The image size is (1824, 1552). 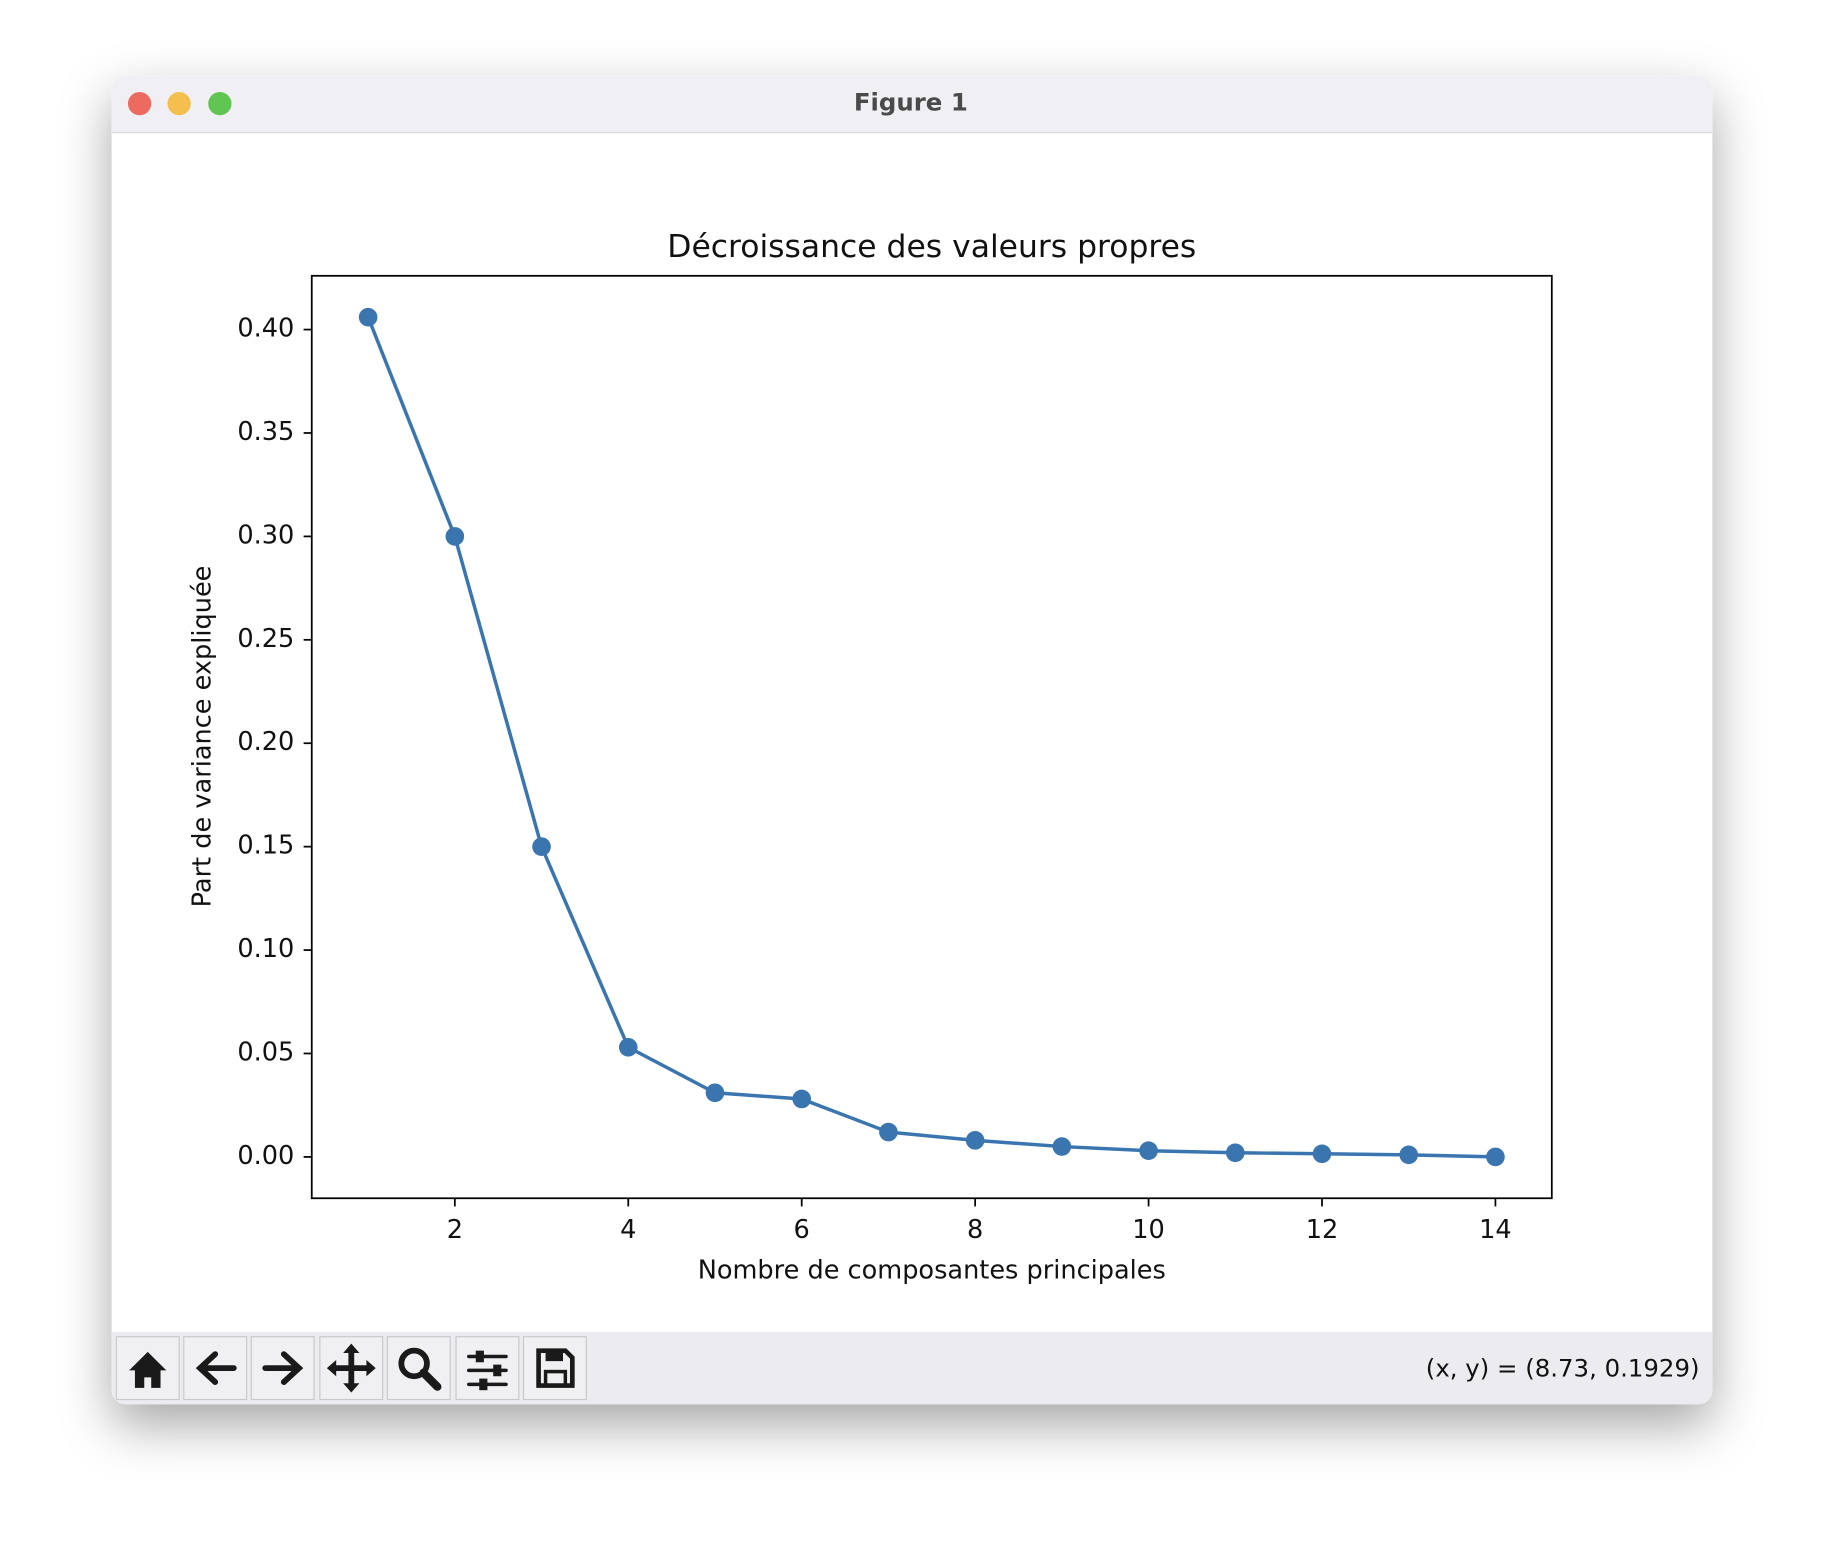 What do you see at coordinates (139, 104) in the screenshot?
I see `close-button` at bounding box center [139, 104].